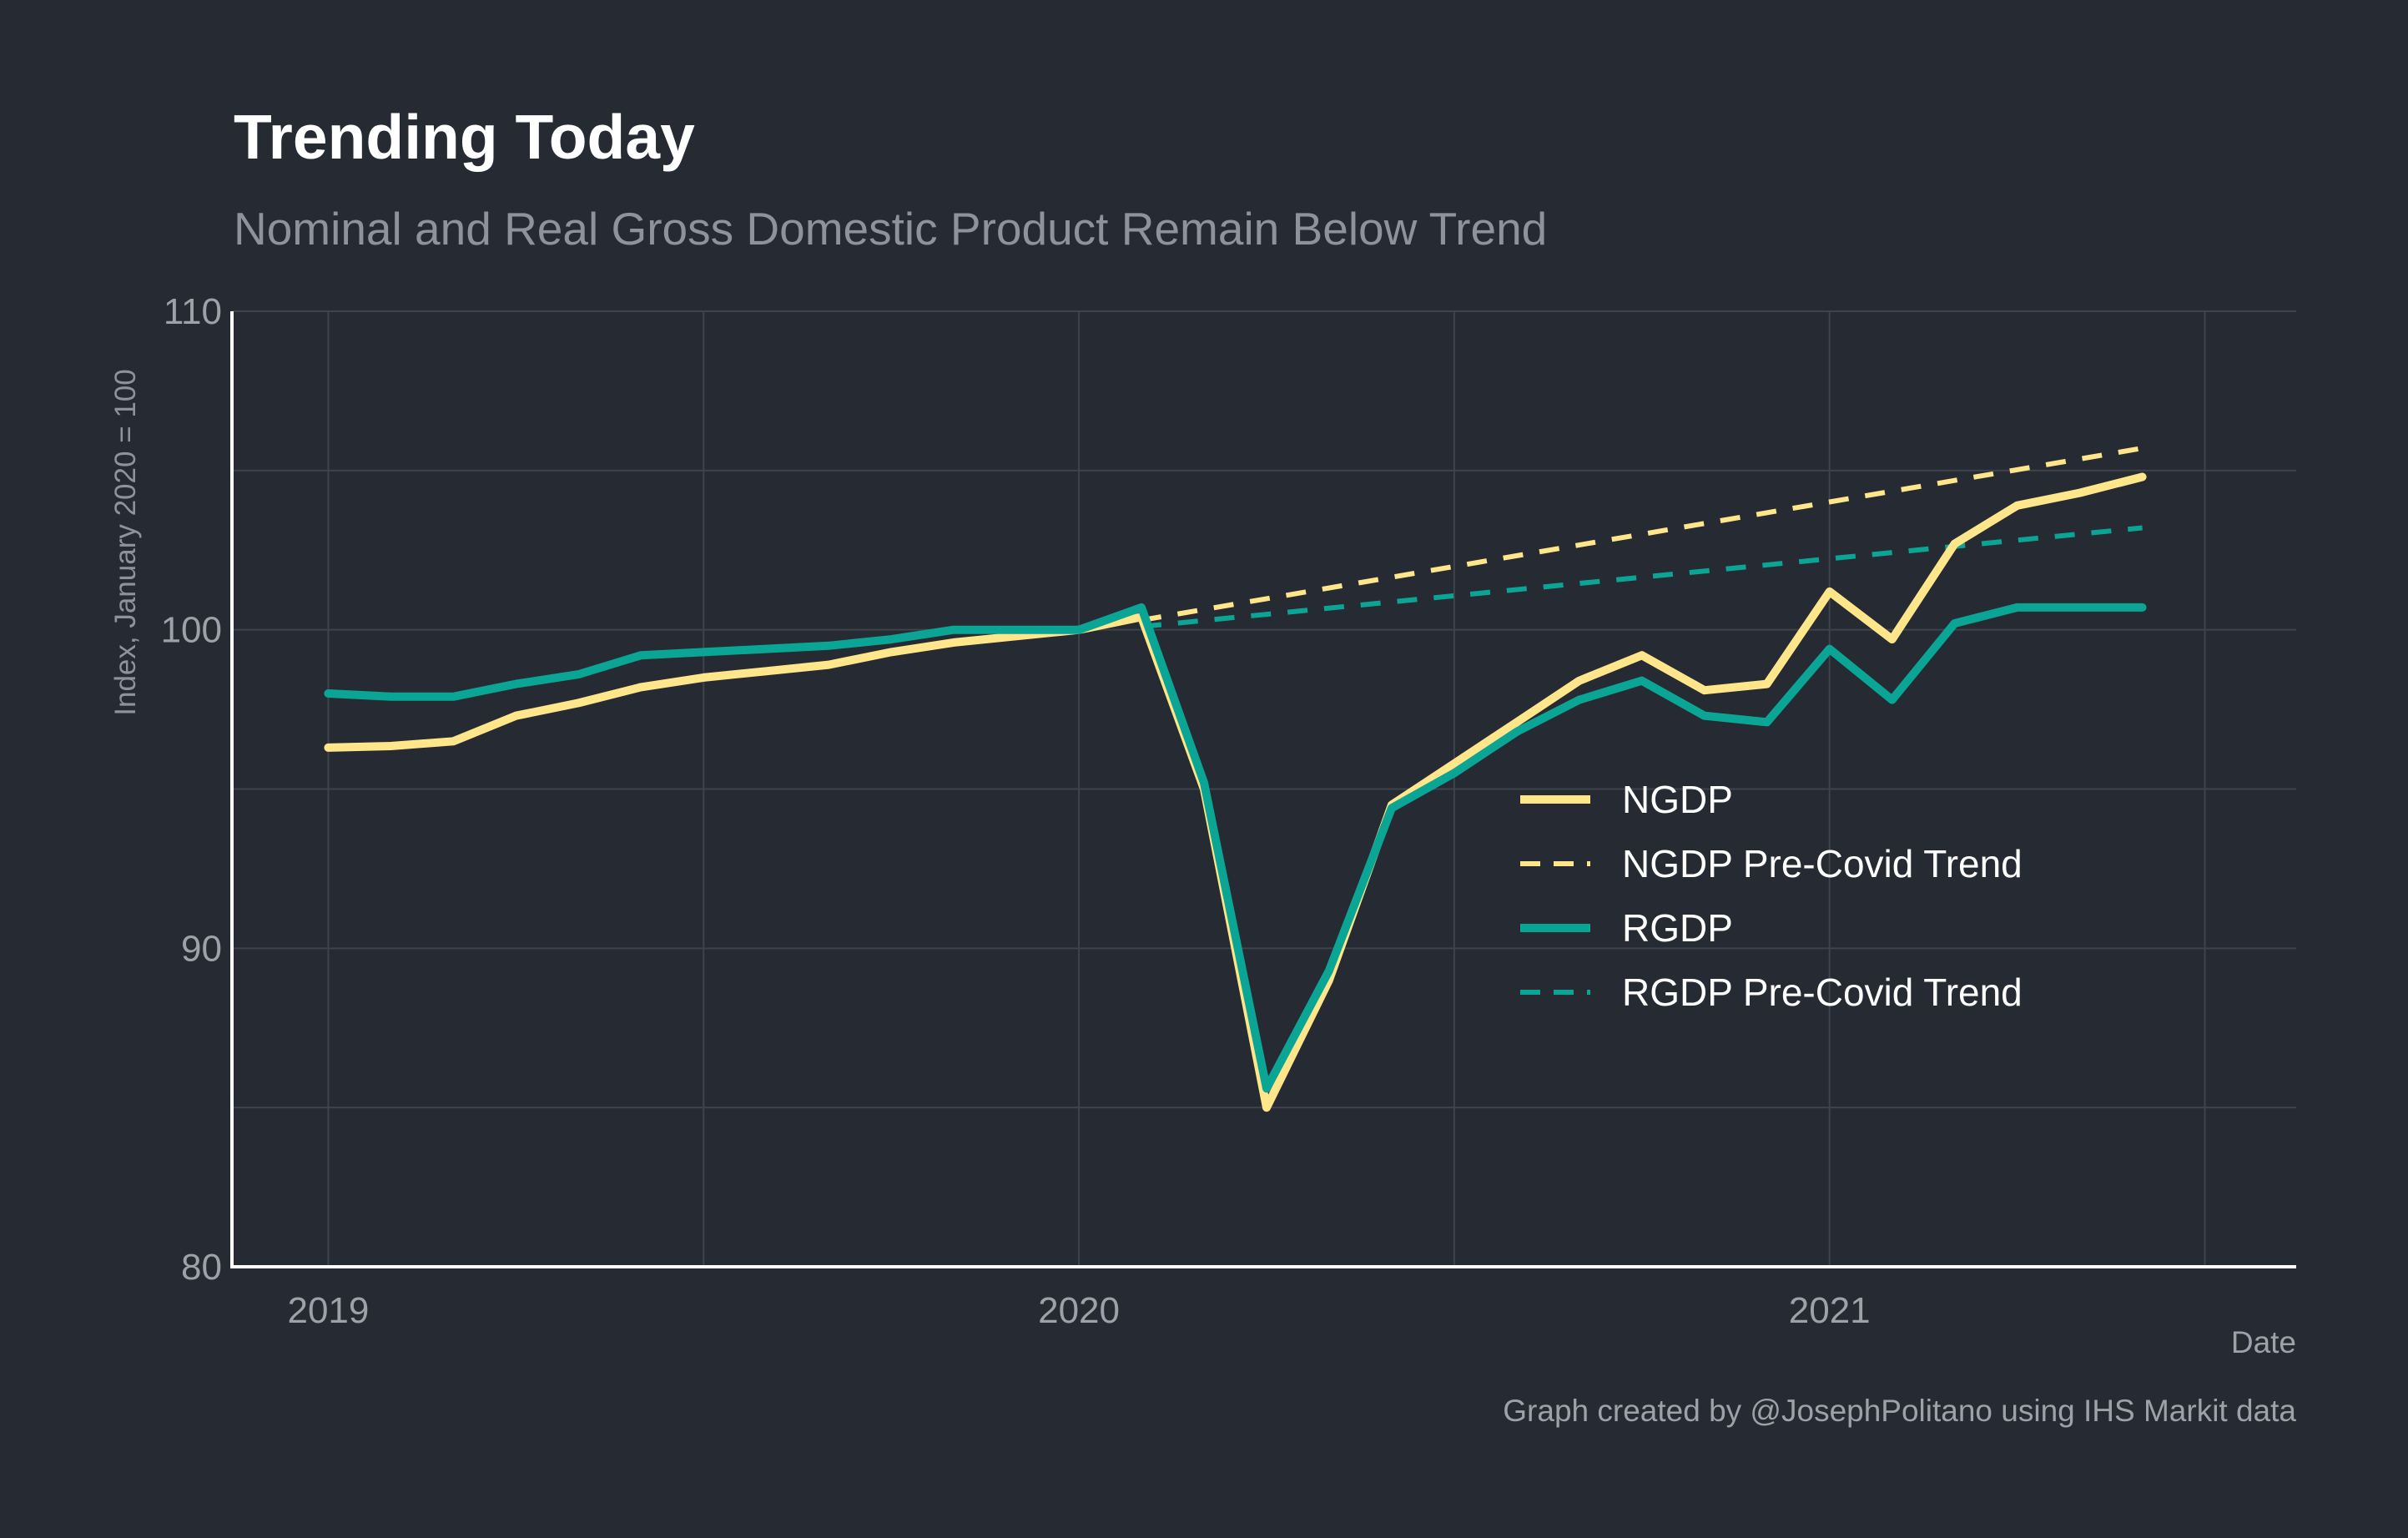 This screenshot has height=1538, width=2408. Describe the element at coordinates (1079, 1310) in the screenshot. I see `x-tick-label: 2020` at that location.